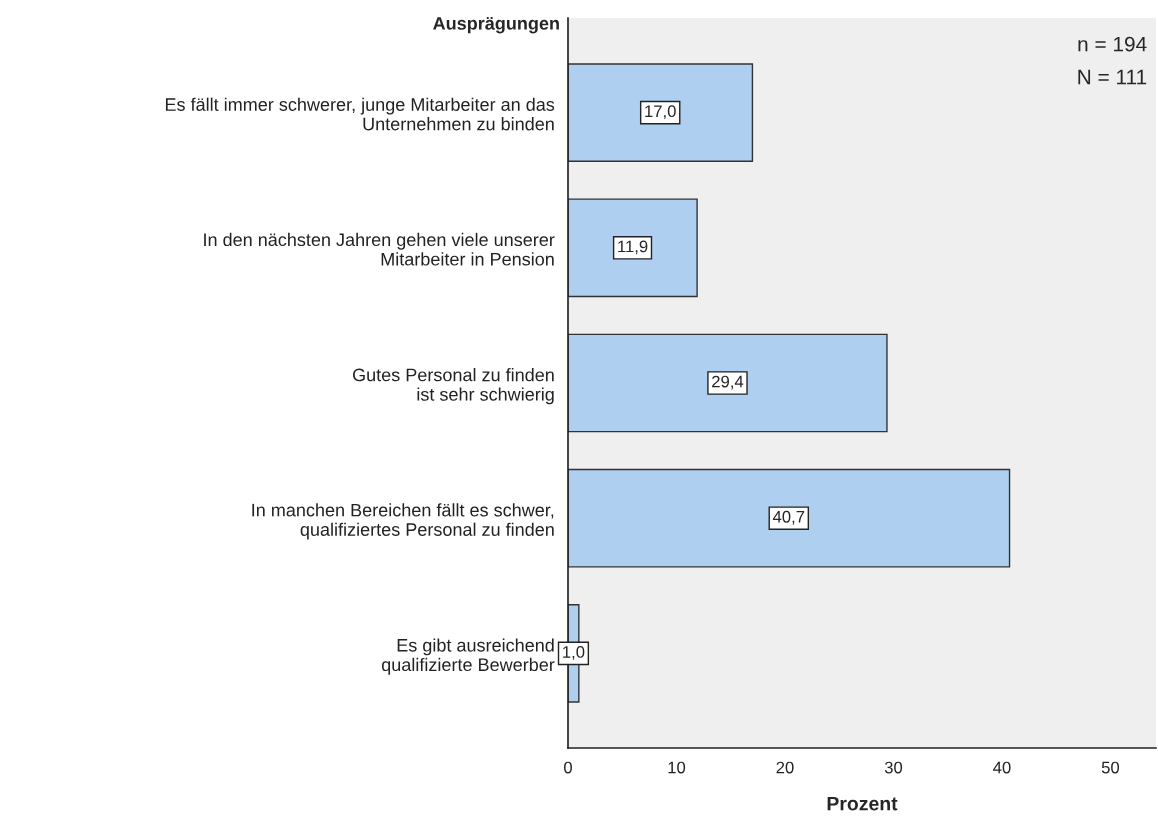 The image size is (1158, 833). Describe the element at coordinates (1112, 77) in the screenshot. I see `annotation: N = 111` at that location.